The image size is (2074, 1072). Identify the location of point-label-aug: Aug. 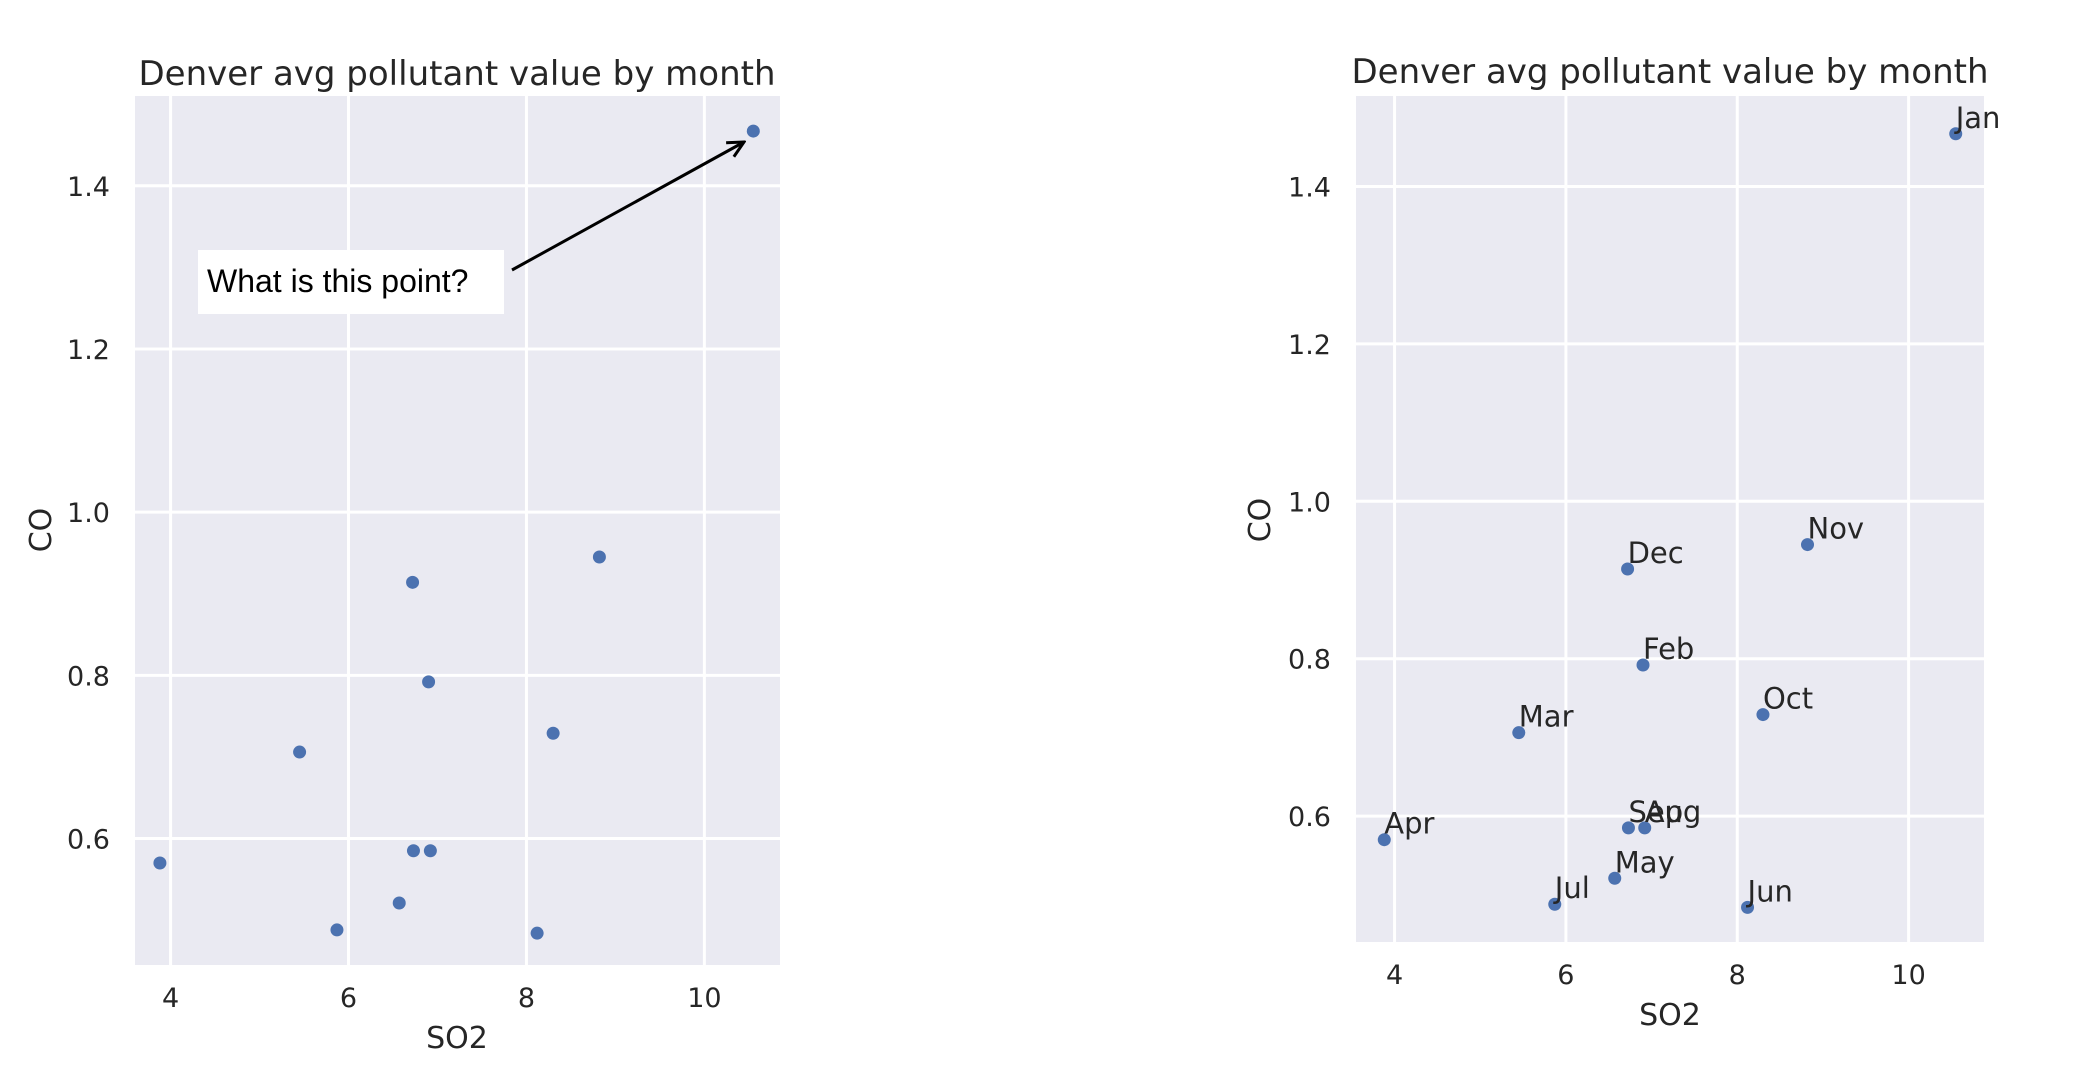
(1673, 812).